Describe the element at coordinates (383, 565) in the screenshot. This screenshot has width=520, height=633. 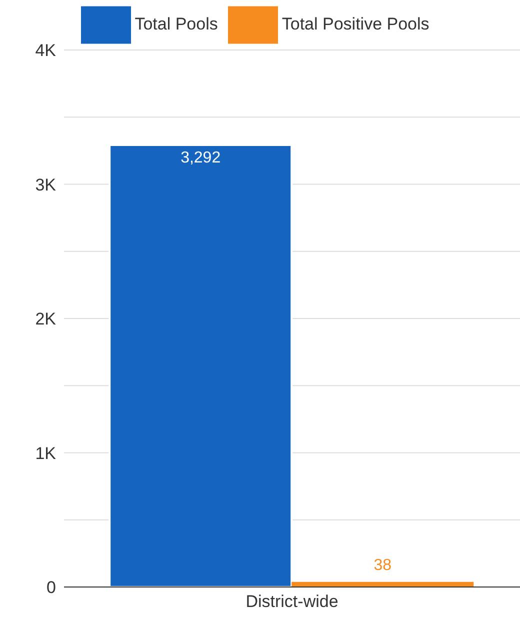
I see `data-label: 38` at that location.